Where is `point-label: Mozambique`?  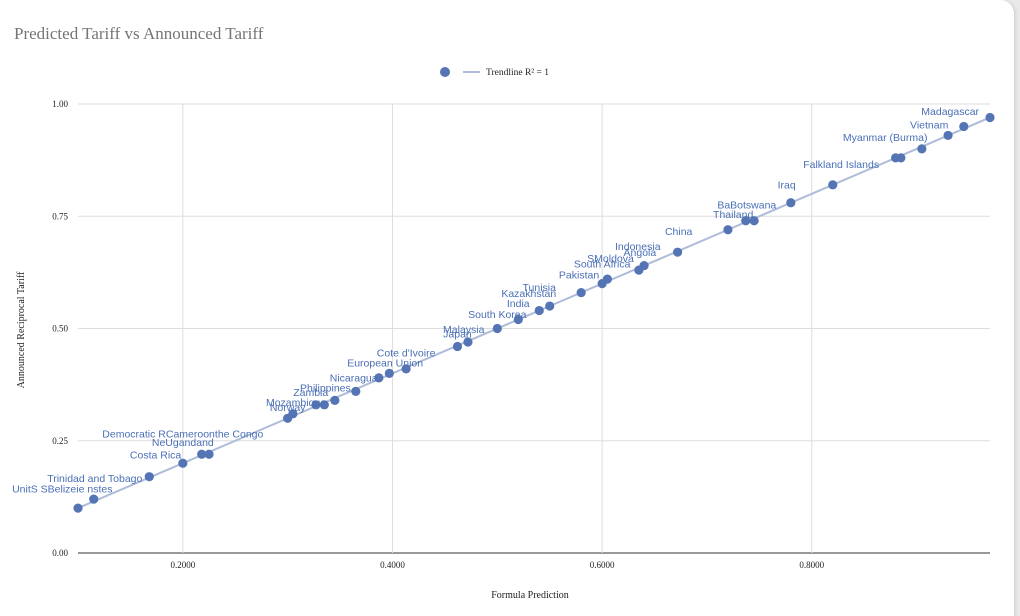 point-label: Mozambique is located at coordinates (296, 403).